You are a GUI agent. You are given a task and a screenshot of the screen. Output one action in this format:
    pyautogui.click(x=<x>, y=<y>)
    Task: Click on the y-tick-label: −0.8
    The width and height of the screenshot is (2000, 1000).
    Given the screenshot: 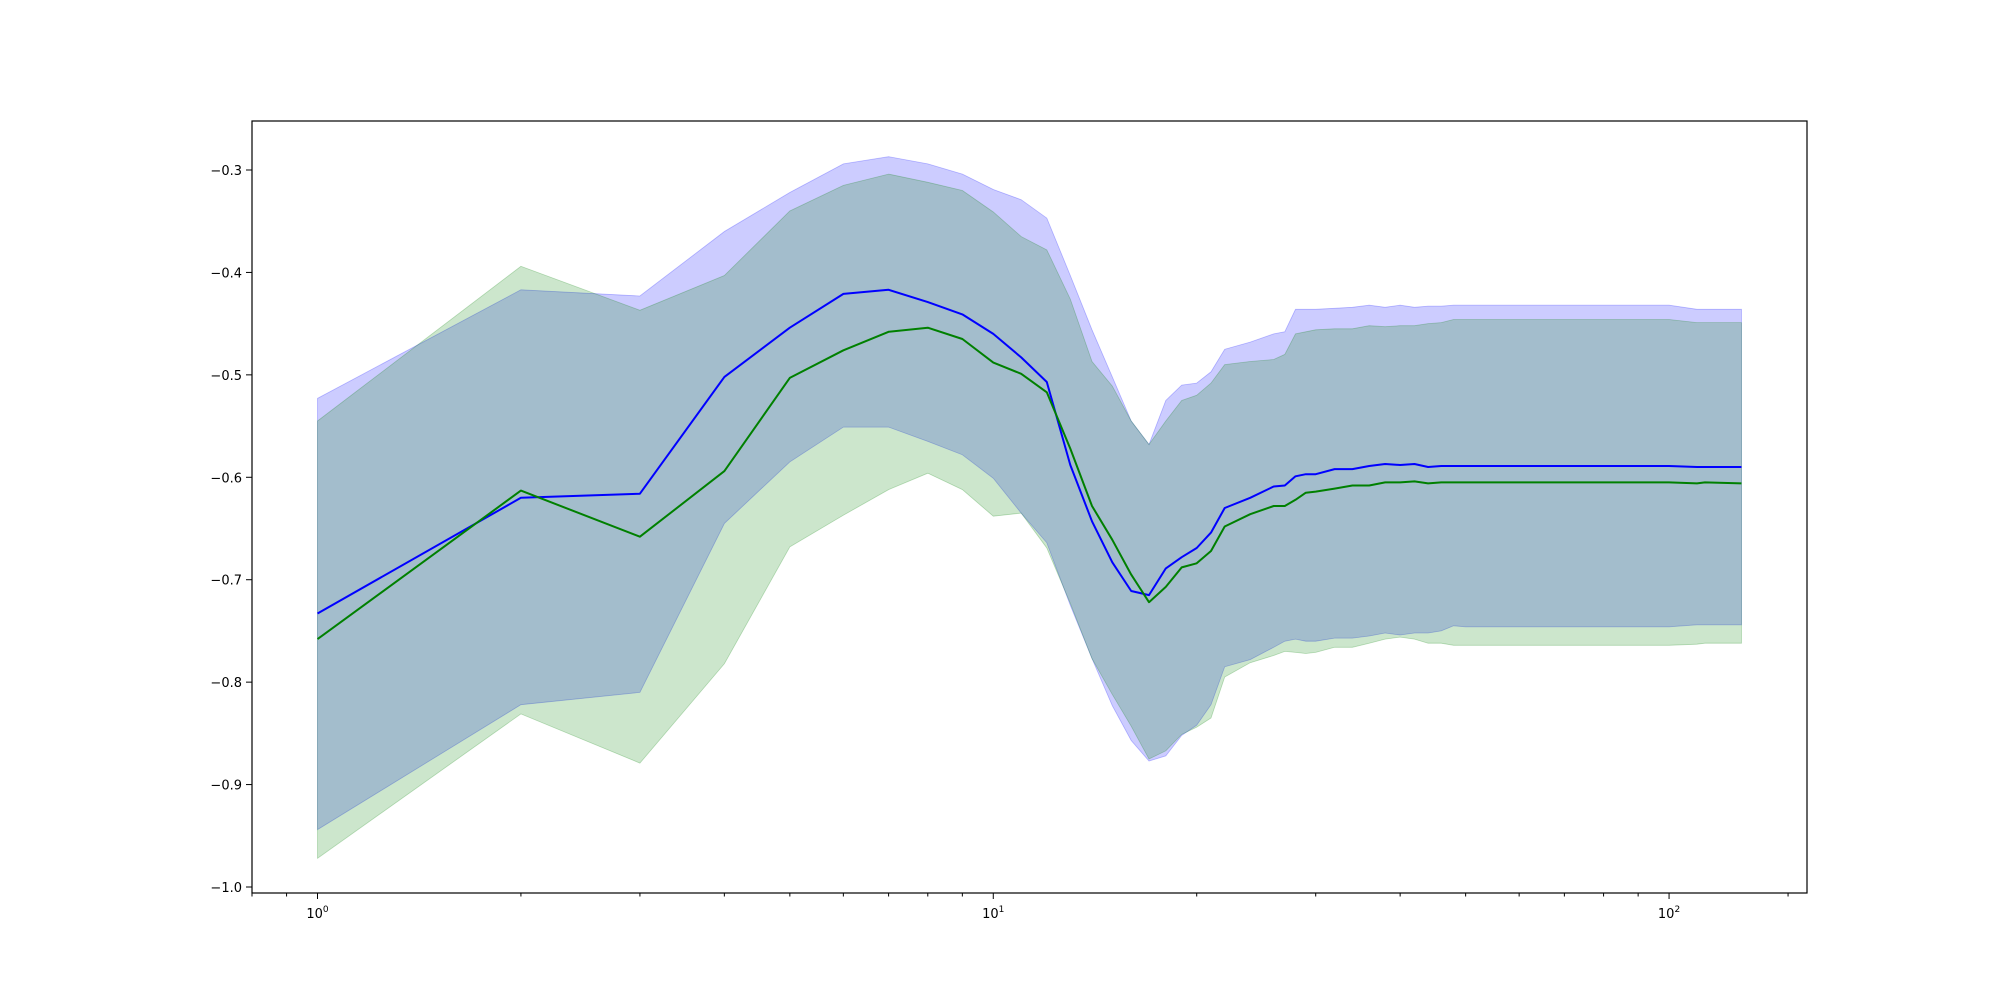 What is the action you would take?
    pyautogui.click(x=226, y=683)
    